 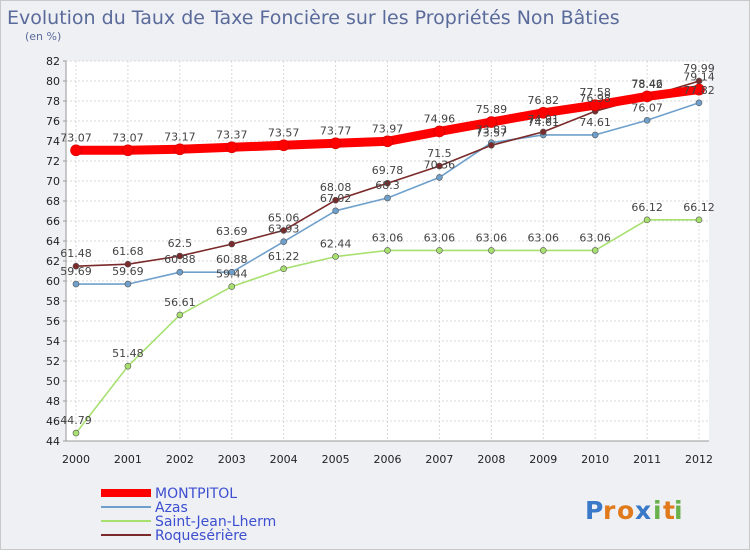 I want to click on data-label: 78.46, so click(x=647, y=83).